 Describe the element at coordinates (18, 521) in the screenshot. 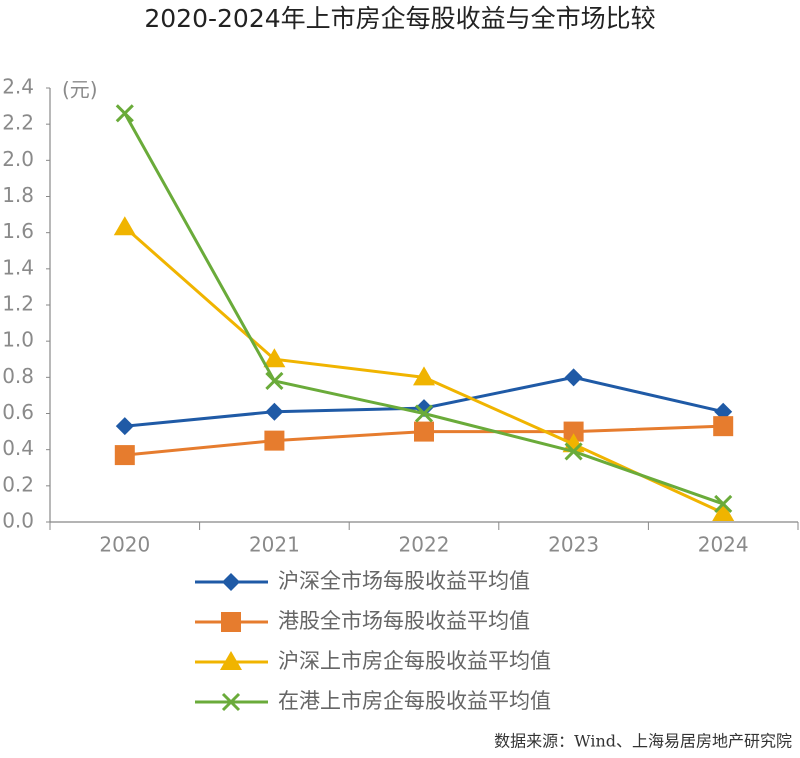

I see `y-tick-label: 0.0` at that location.